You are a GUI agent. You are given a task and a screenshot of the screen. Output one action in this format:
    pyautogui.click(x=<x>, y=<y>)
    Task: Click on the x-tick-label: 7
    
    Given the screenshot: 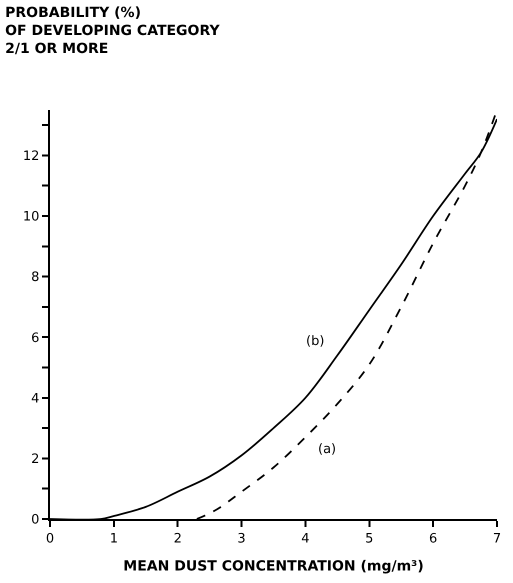 What is the action you would take?
    pyautogui.click(x=497, y=539)
    